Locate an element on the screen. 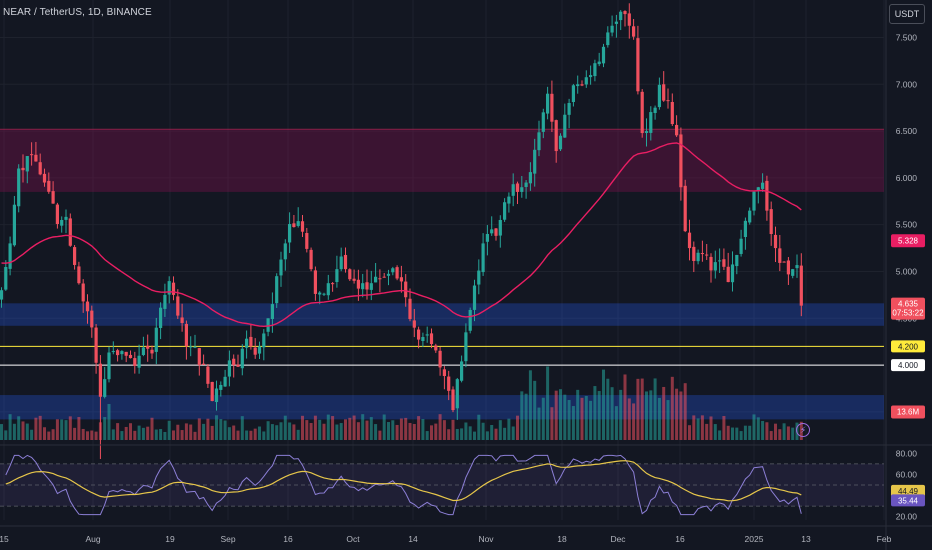  x-tick-label: 15 is located at coordinates (4, 539).